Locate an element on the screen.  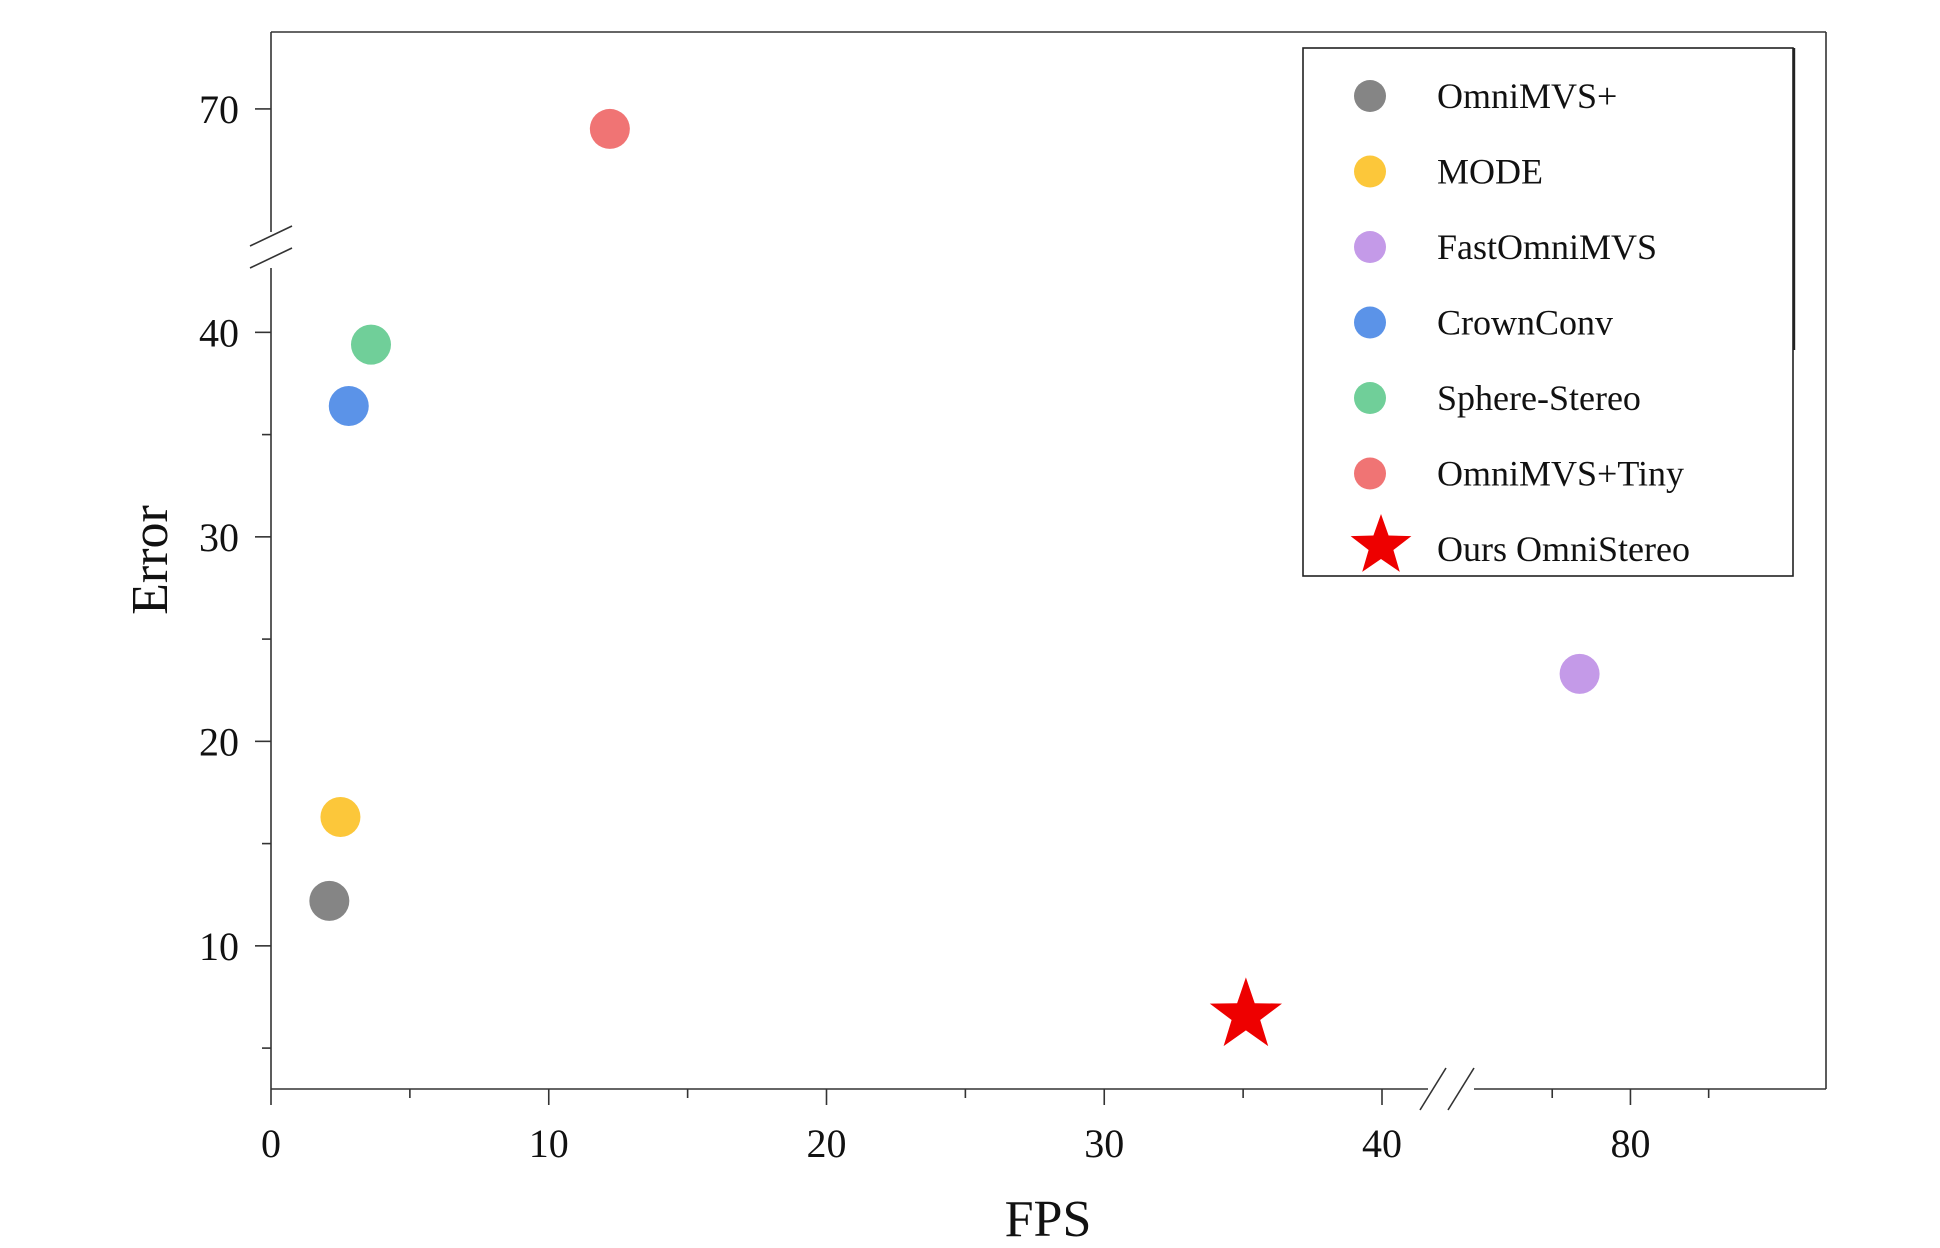
legend-box is located at coordinates (1548, 312).